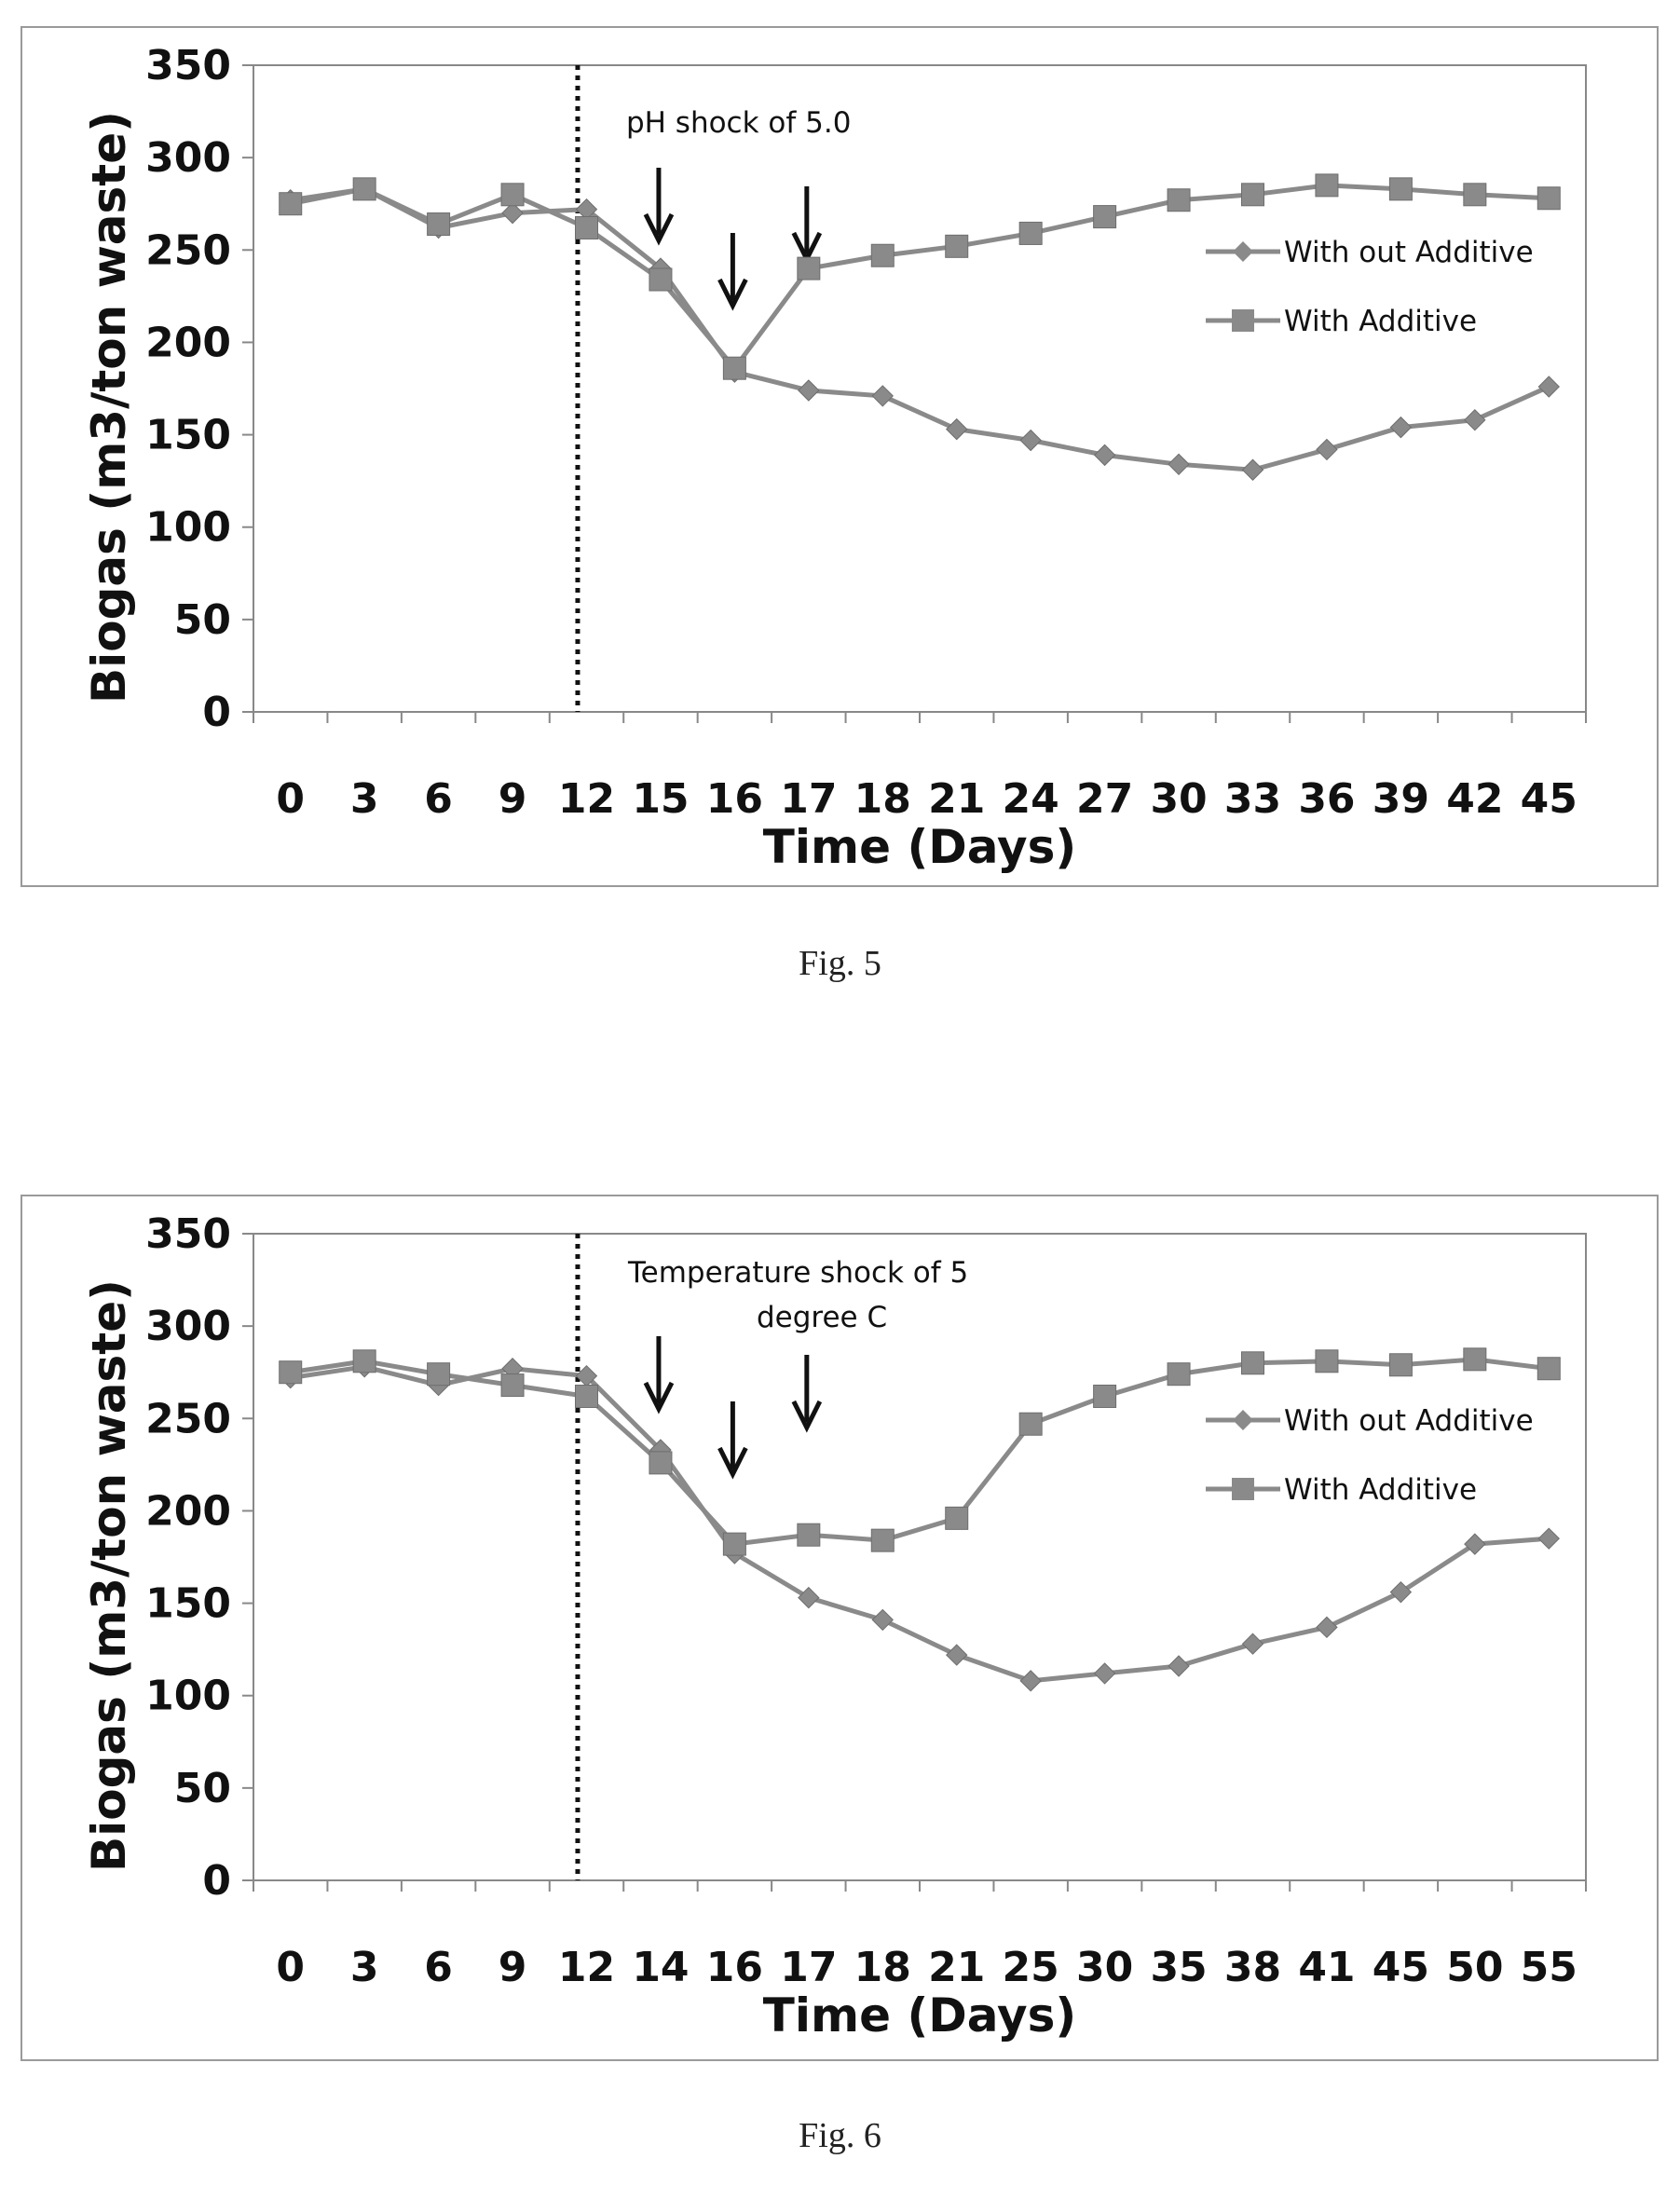 The image size is (1680, 2186). I want to click on x-tick-label: 38, so click(1252, 1967).